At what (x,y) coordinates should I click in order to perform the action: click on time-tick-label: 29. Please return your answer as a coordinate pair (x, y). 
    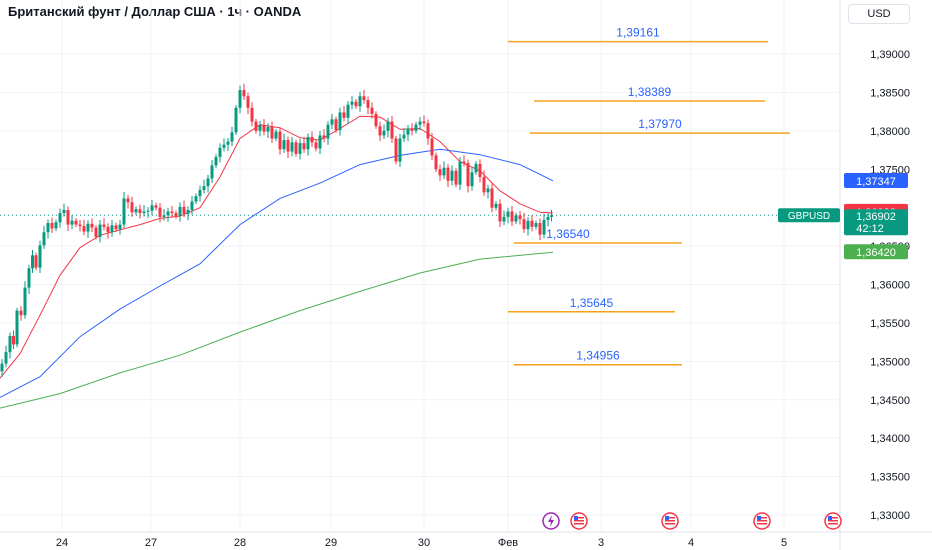
    Looking at the image, I should click on (331, 543).